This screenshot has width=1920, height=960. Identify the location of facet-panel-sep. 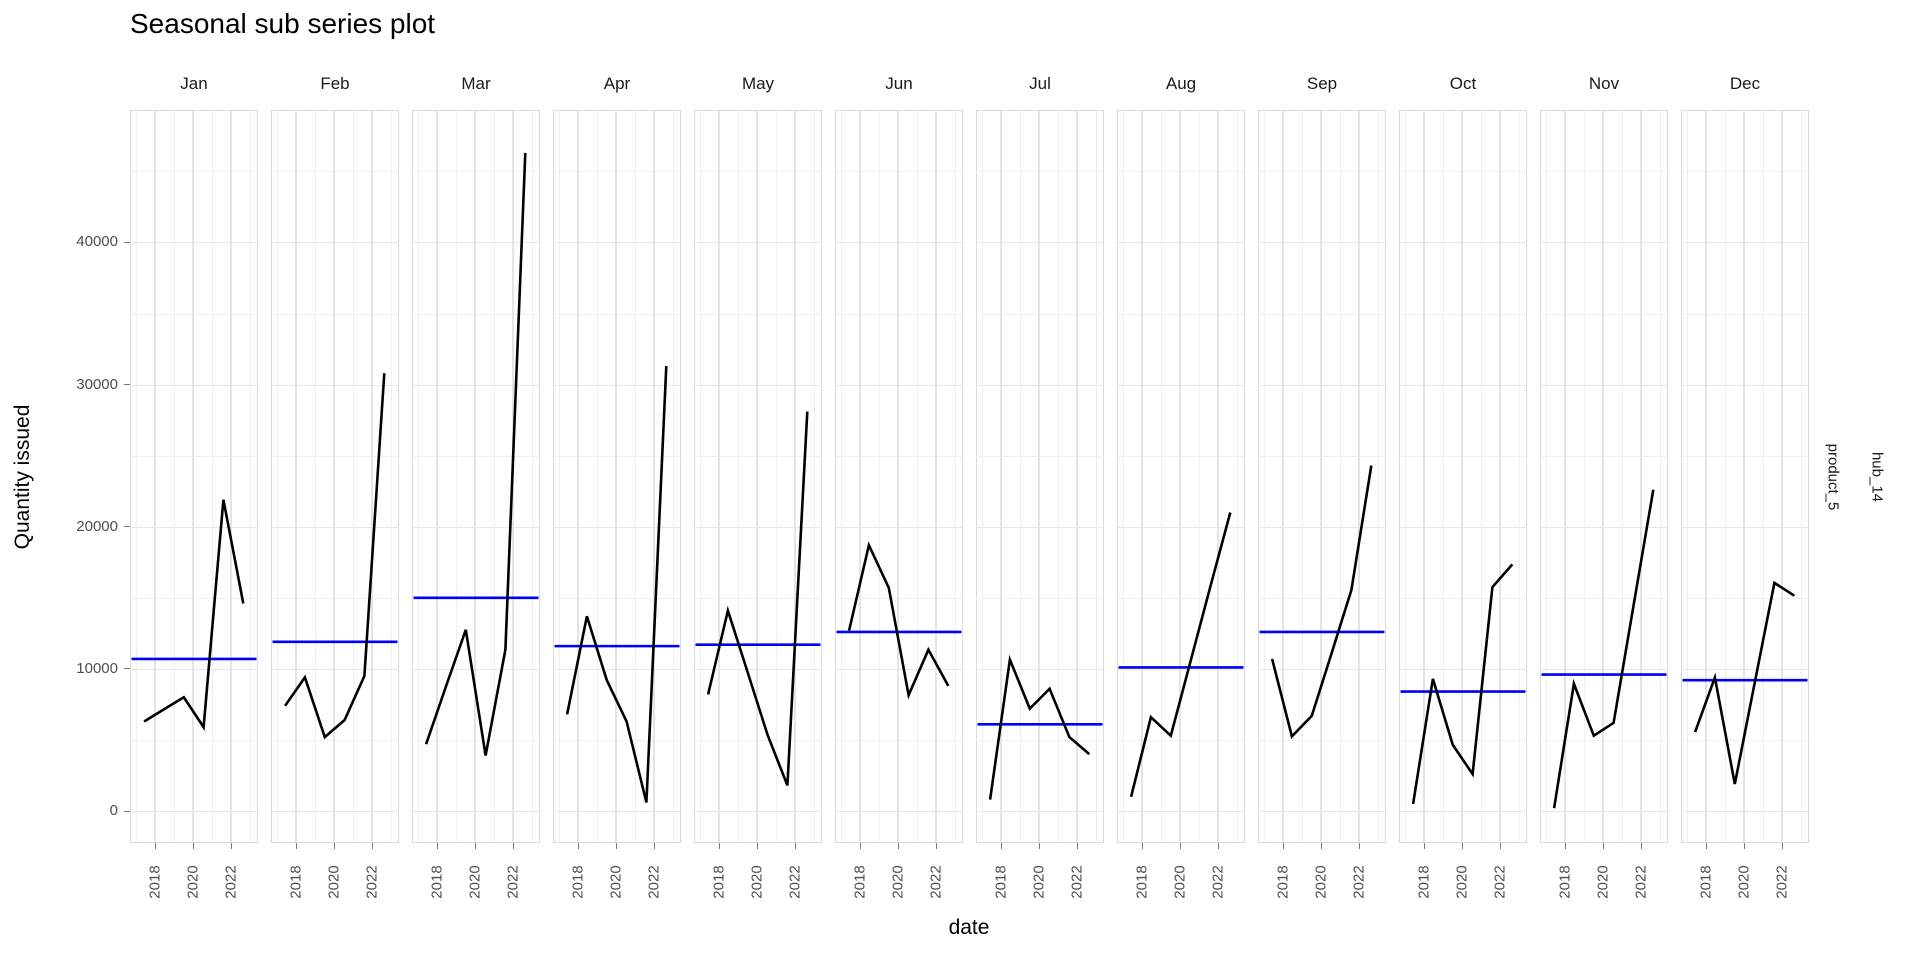
(1322, 476).